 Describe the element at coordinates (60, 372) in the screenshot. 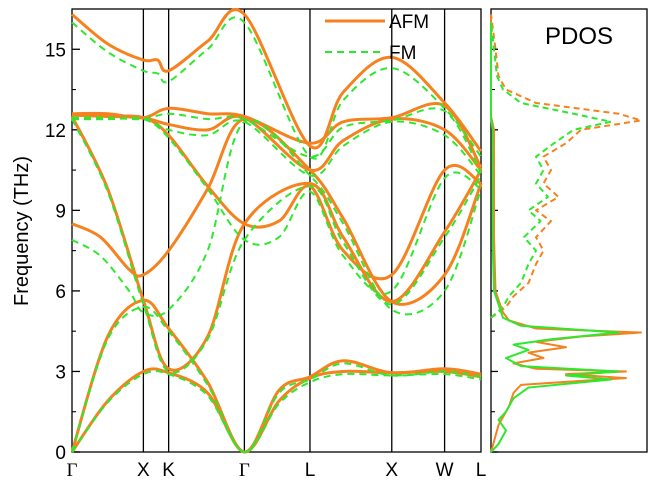

I see `y-tick-label: 3` at that location.